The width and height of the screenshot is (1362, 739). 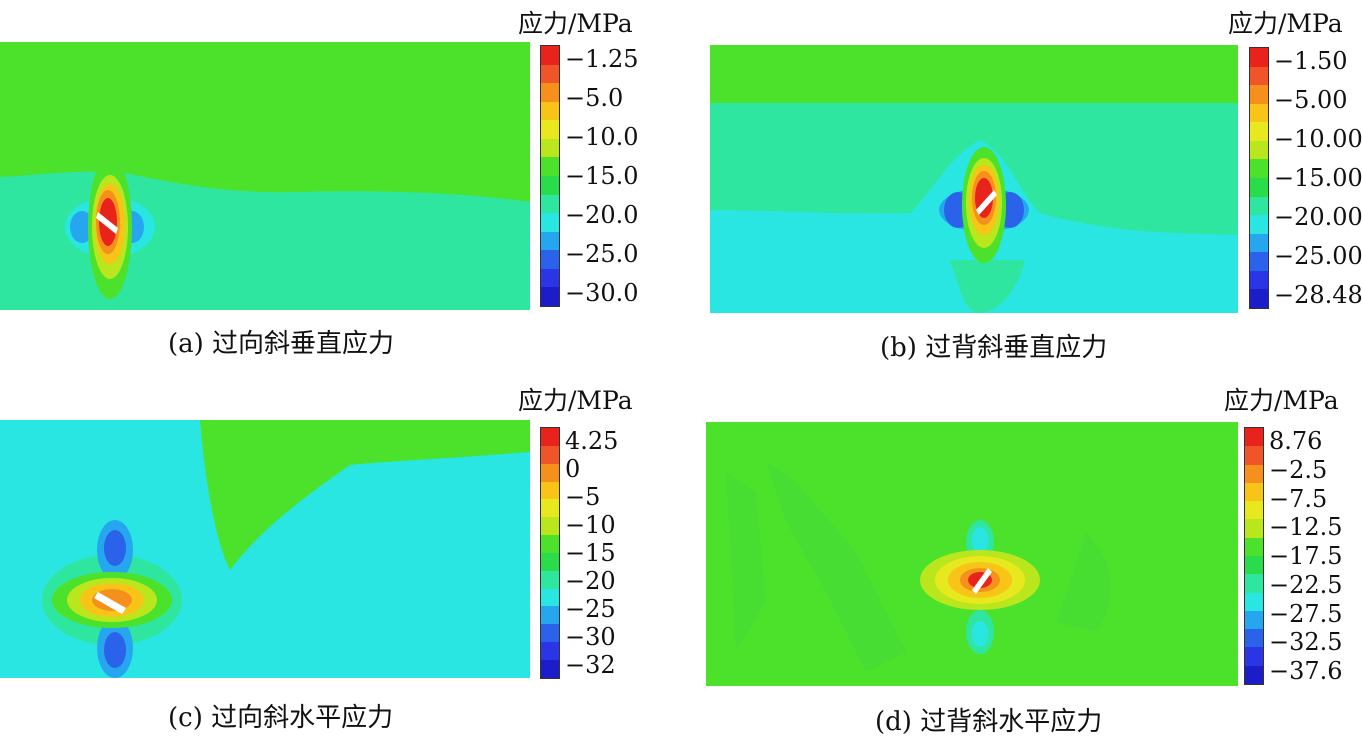 I want to click on stress-contour-plot-a, so click(x=265, y=176).